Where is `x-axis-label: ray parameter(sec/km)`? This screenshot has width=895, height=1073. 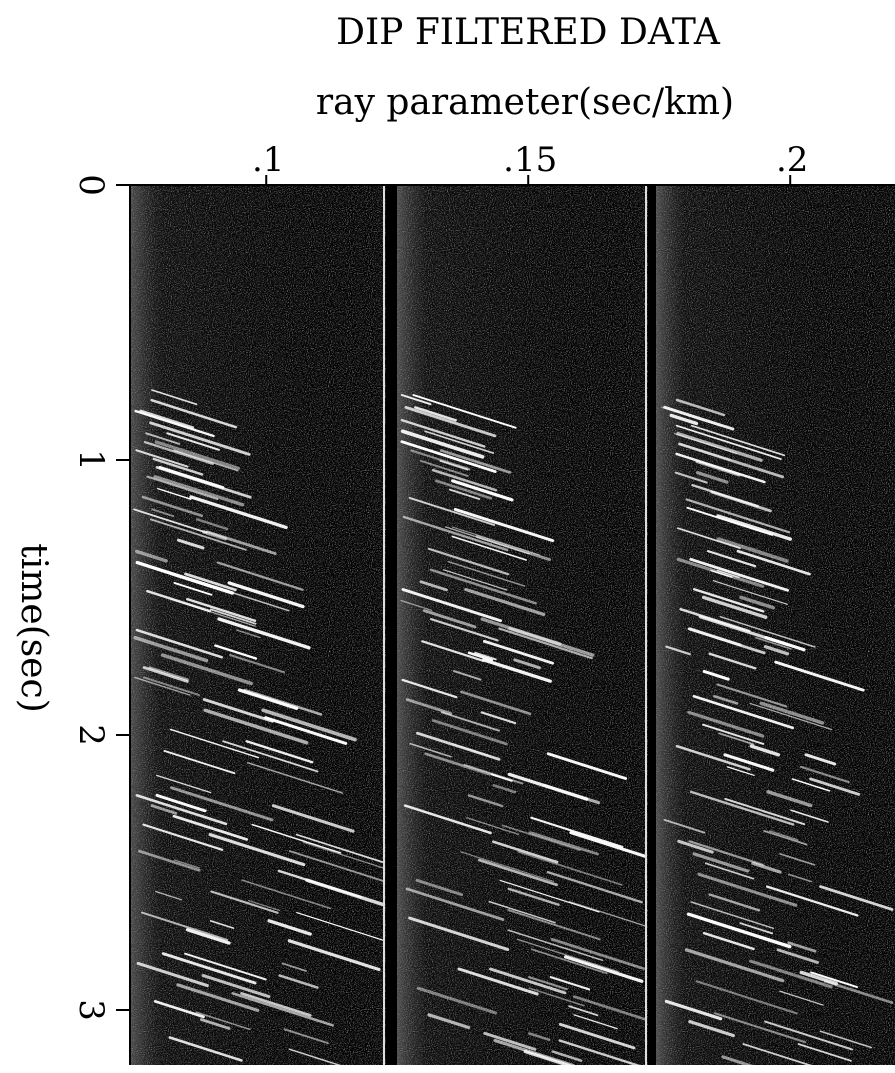
x-axis-label: ray parameter(sec/km) is located at coordinates (525, 102).